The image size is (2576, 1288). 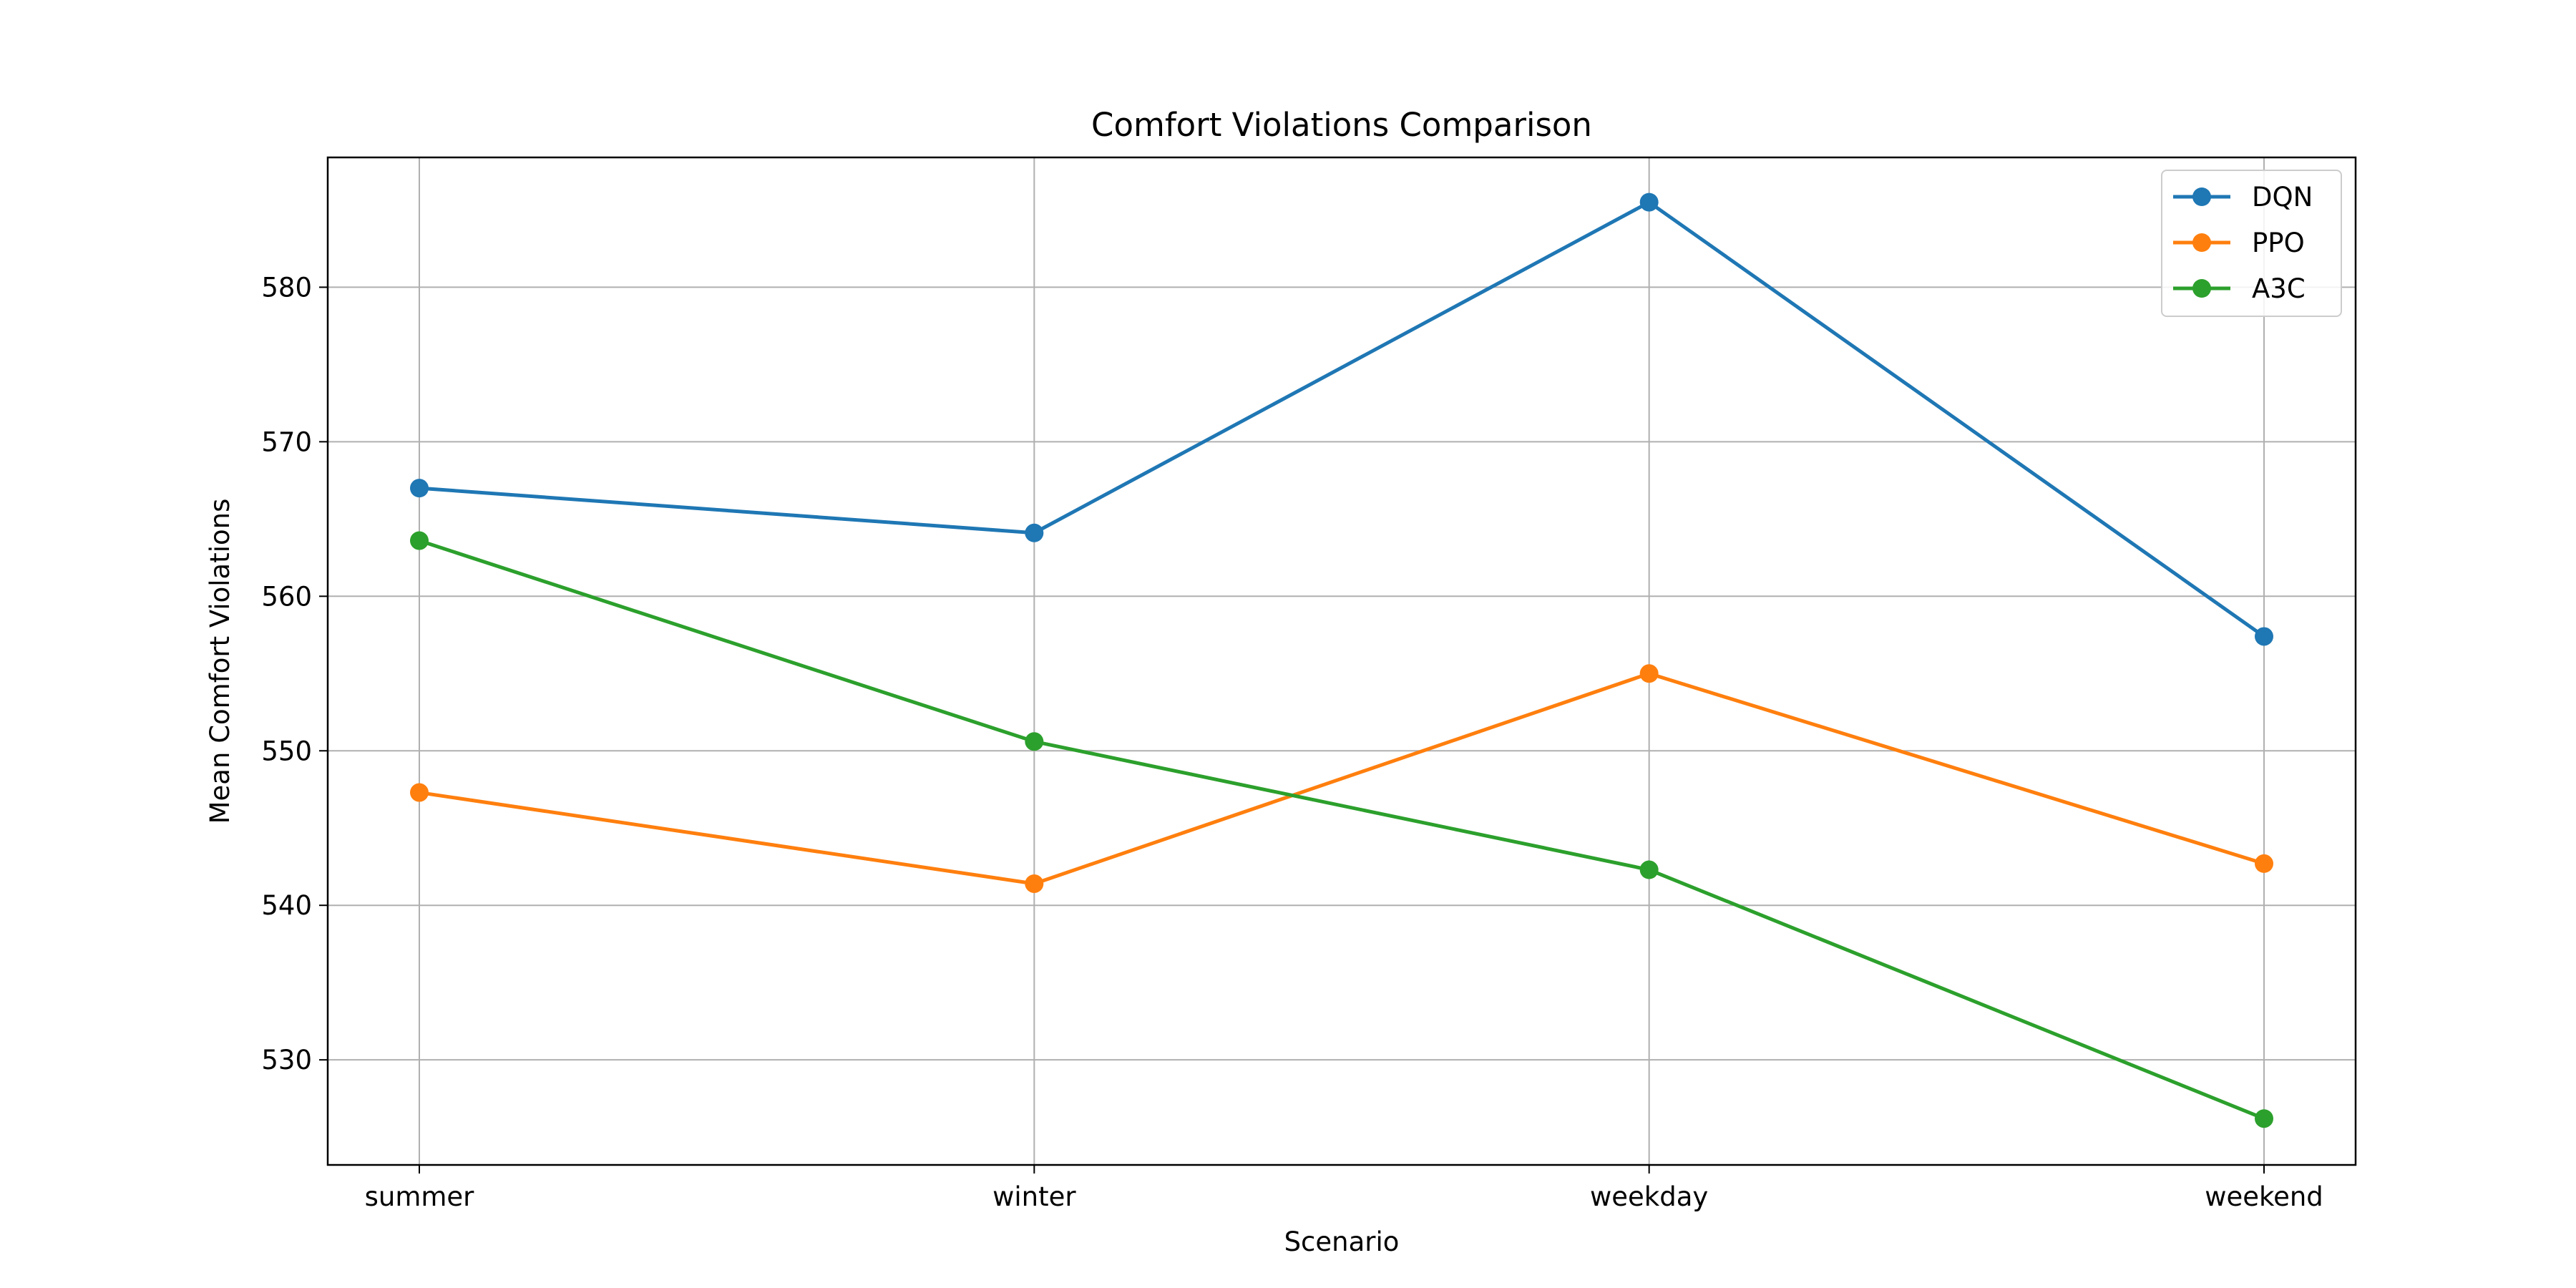 I want to click on chart-title: Comfort Violations Comparison, so click(x=1341, y=125).